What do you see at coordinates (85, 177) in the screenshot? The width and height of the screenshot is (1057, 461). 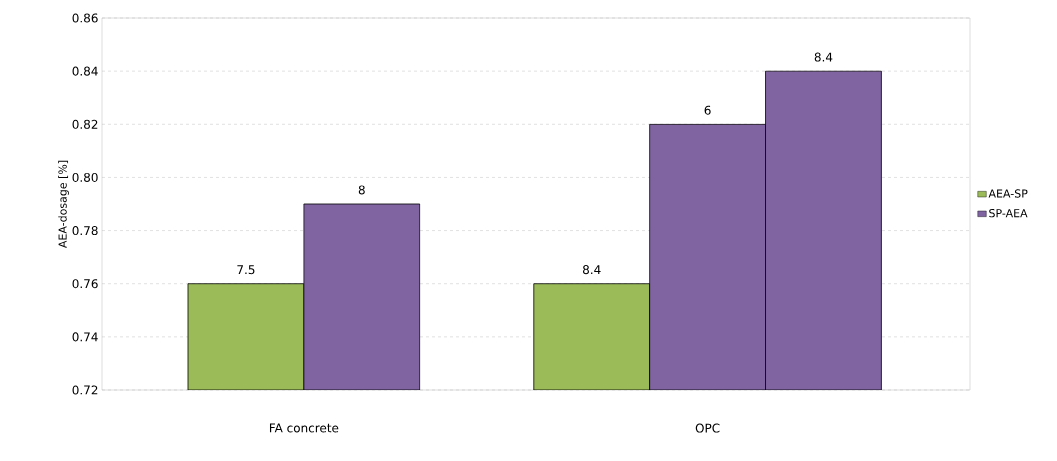 I see `y-tick-label: 0.80` at bounding box center [85, 177].